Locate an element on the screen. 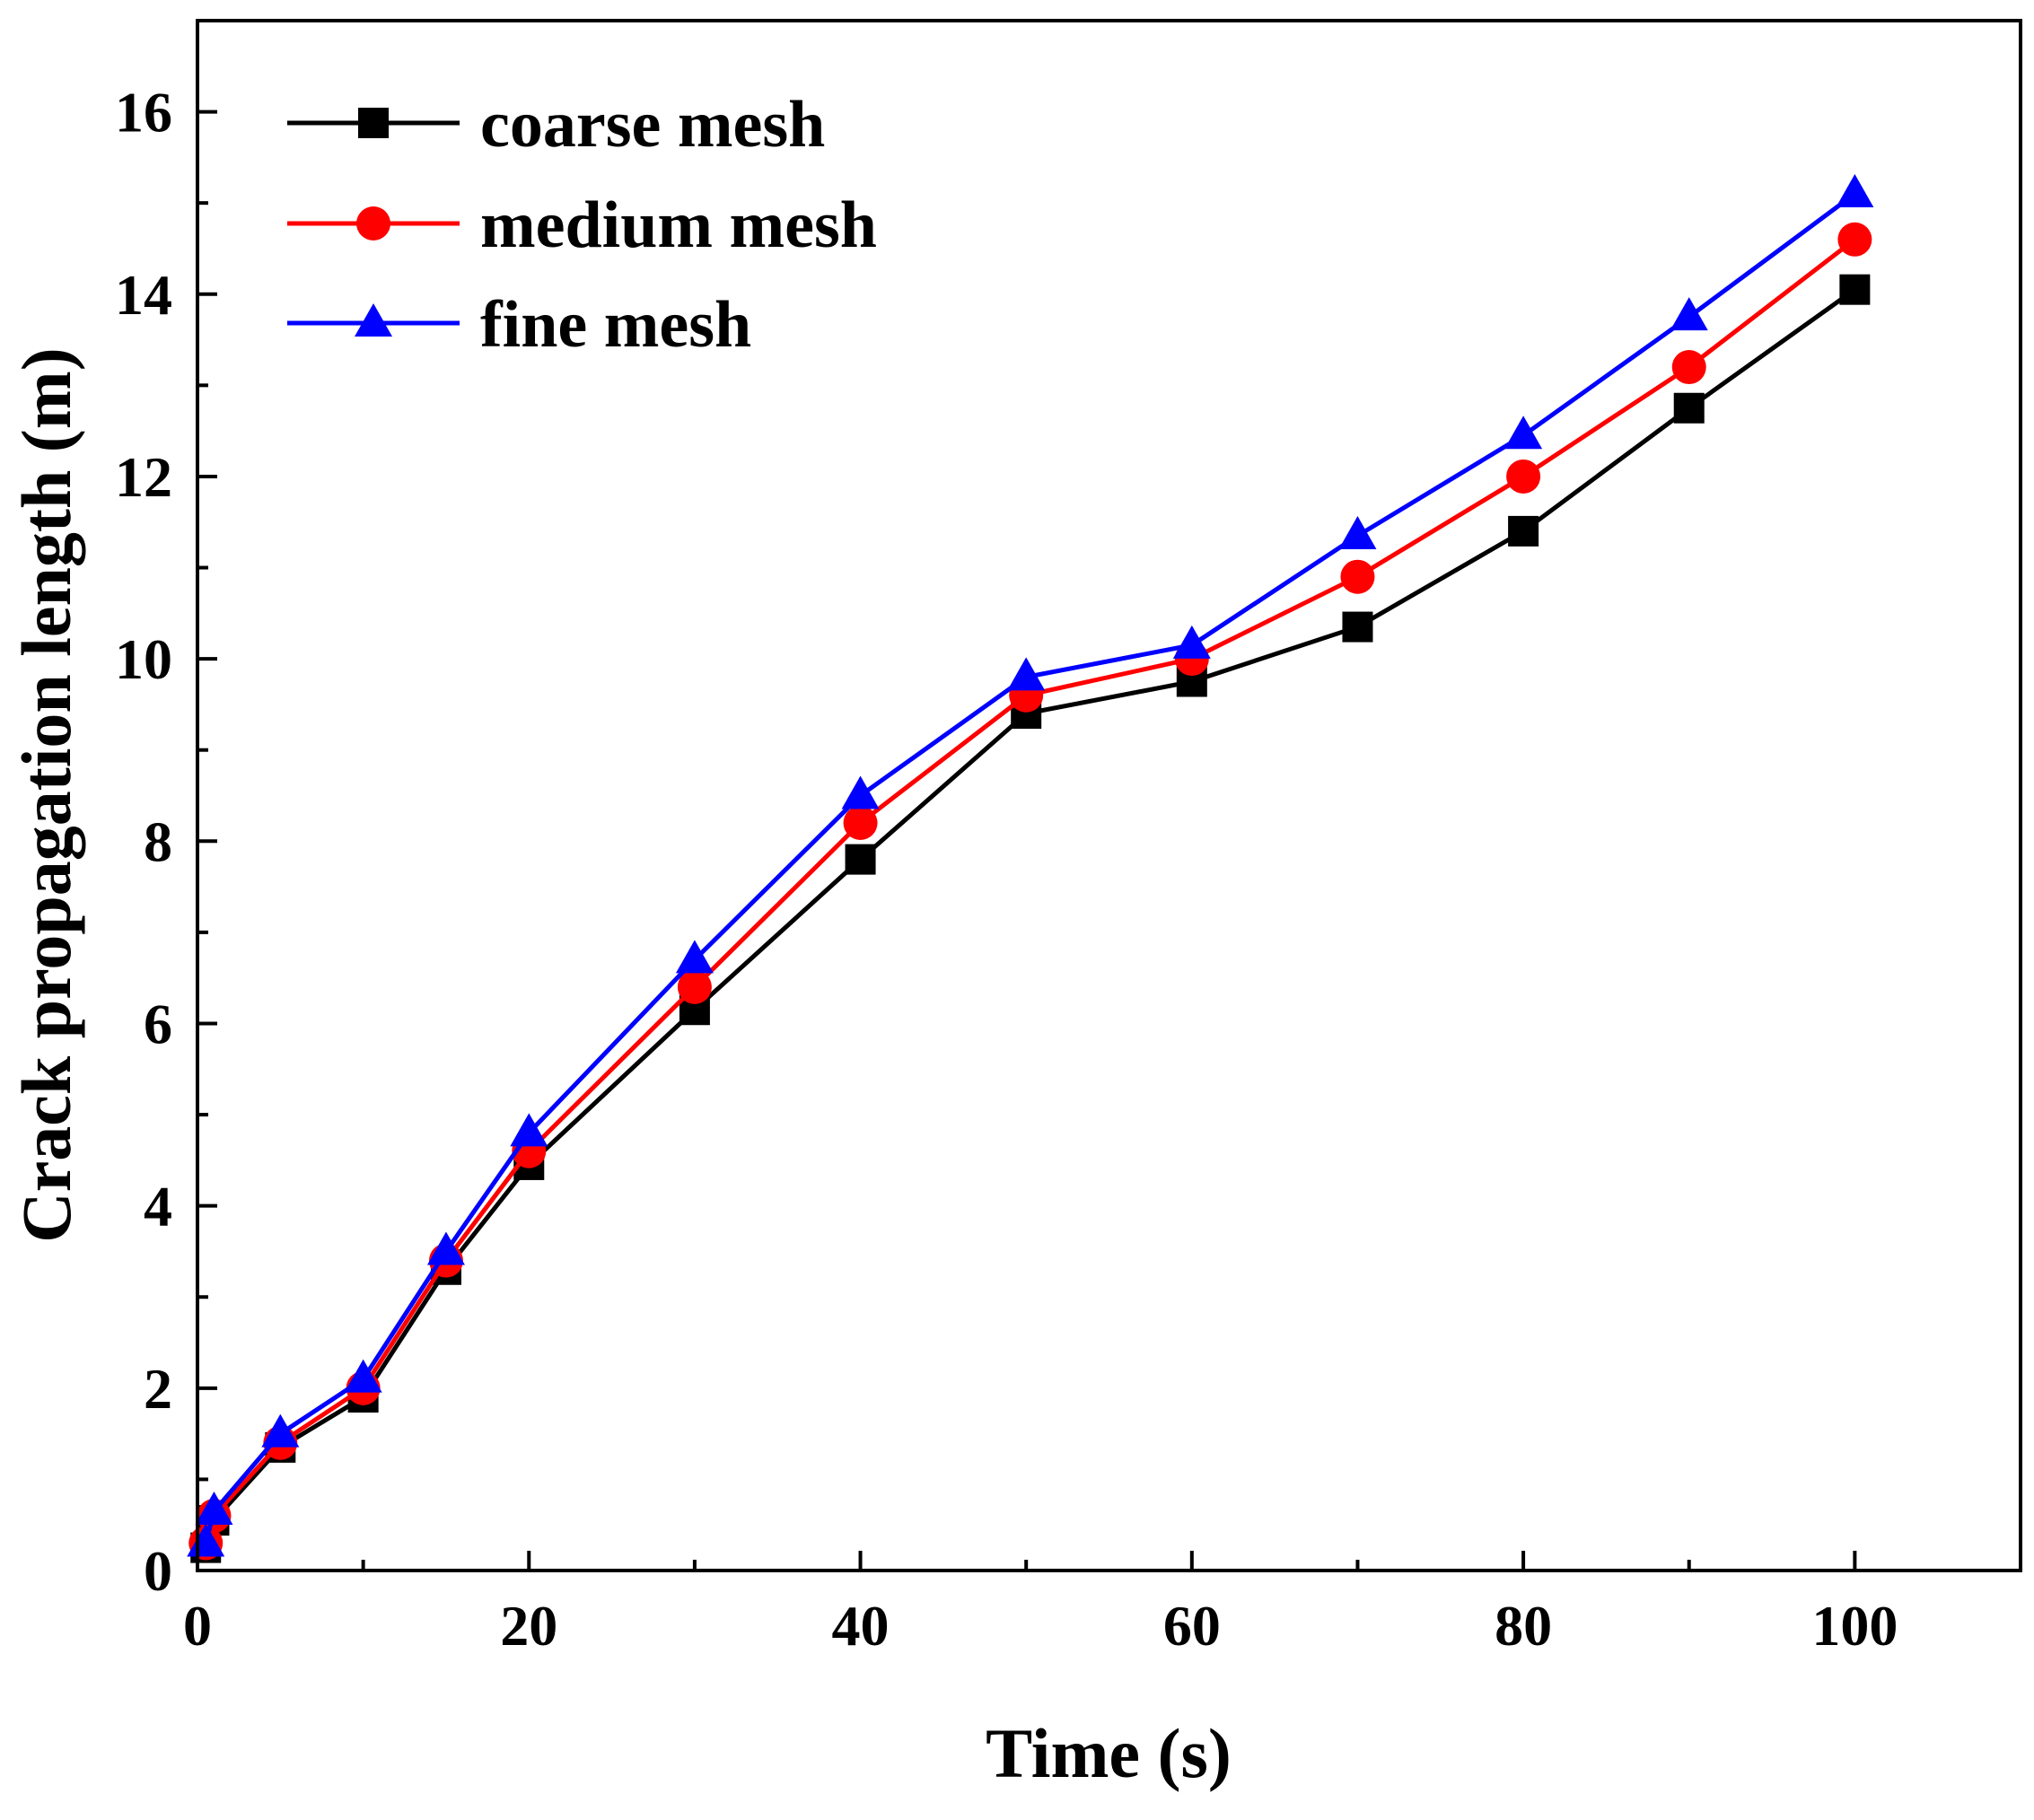  y-tick-label: 8 is located at coordinates (158, 841).